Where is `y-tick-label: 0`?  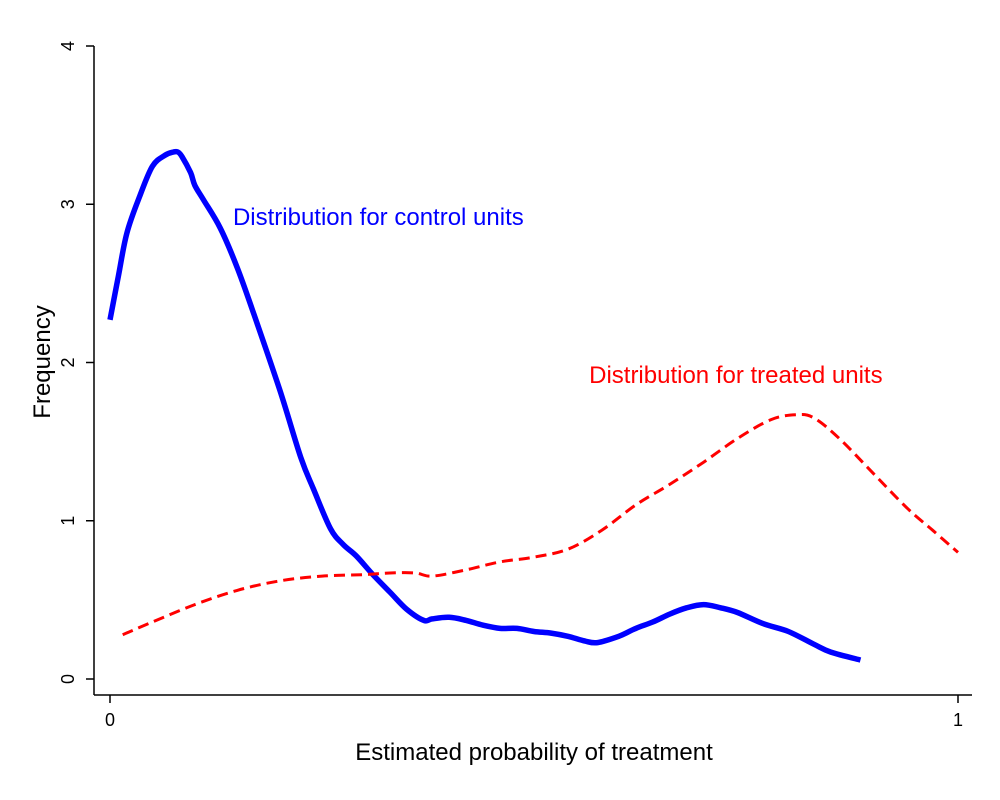
y-tick-label: 0 is located at coordinates (68, 679).